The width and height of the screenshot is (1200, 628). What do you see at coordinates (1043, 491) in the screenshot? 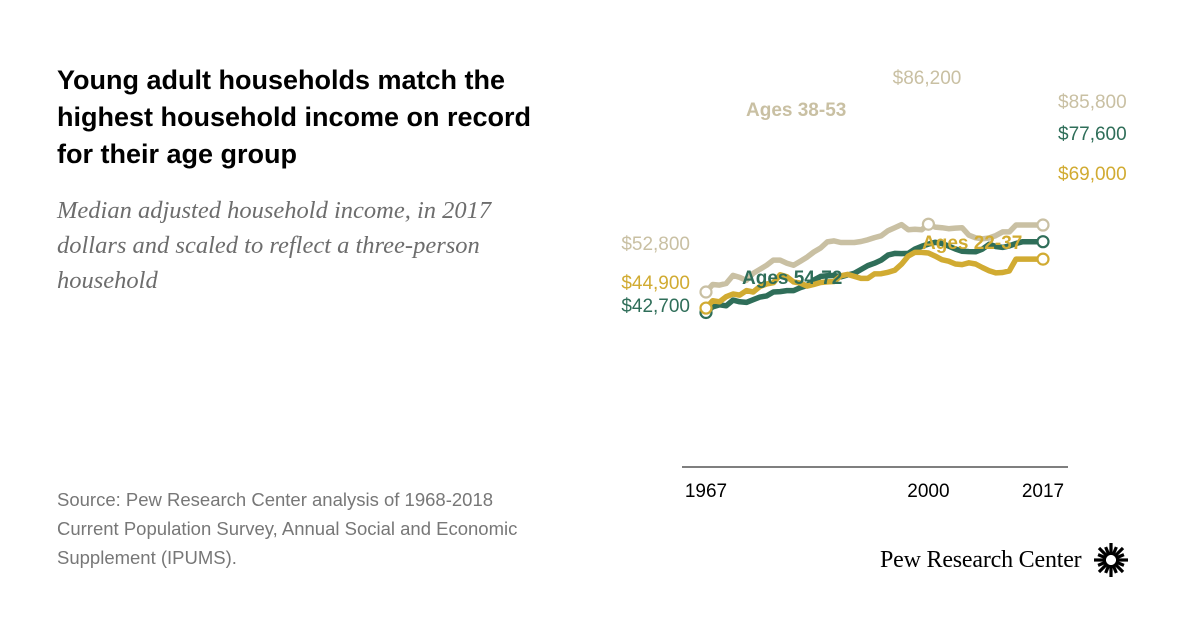
I see `x-tick-label-2017: 2017` at bounding box center [1043, 491].